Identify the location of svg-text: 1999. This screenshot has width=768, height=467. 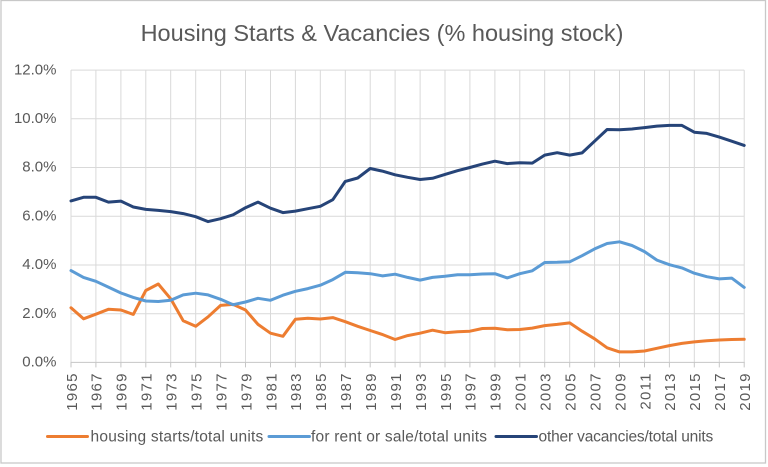
(496, 391).